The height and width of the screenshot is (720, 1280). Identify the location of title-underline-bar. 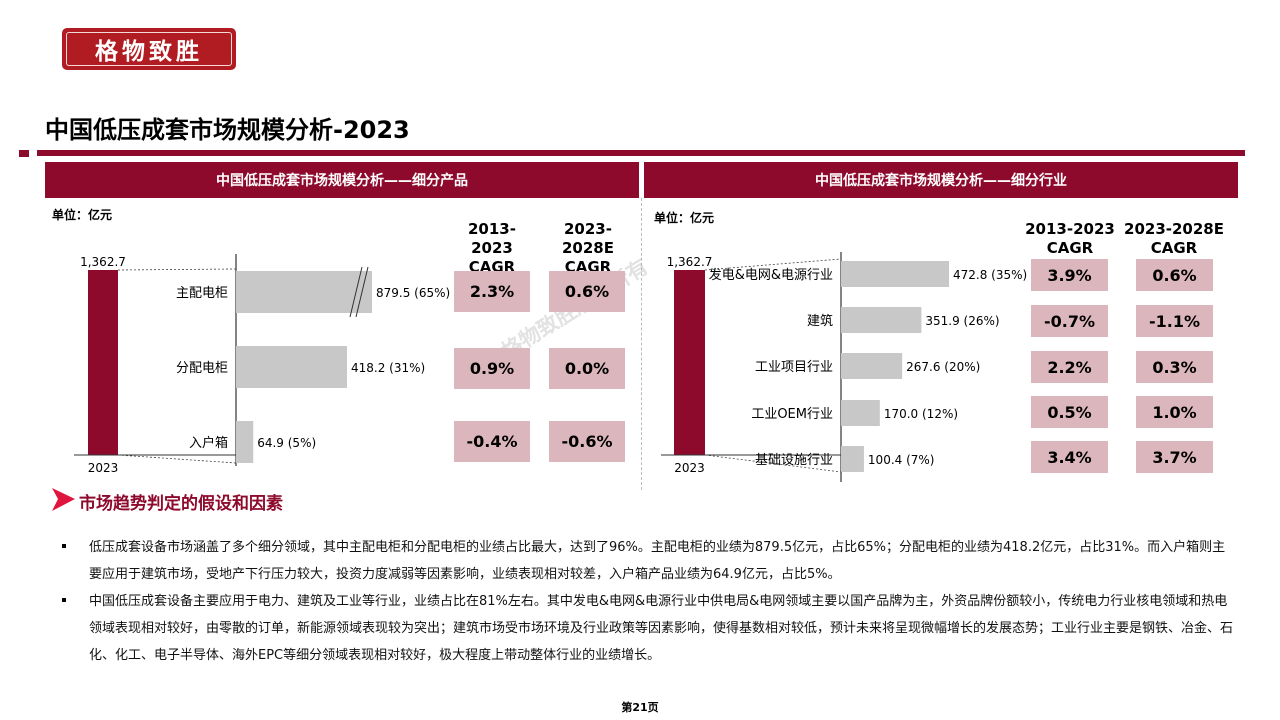
(641, 153).